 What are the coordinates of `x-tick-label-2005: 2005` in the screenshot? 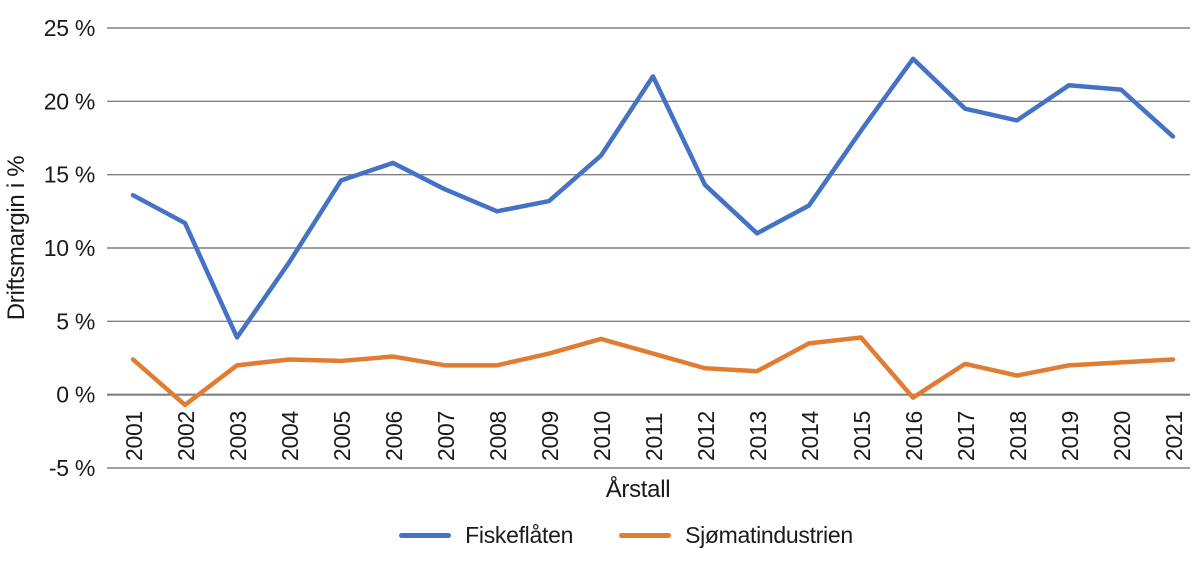 It's located at (342, 436).